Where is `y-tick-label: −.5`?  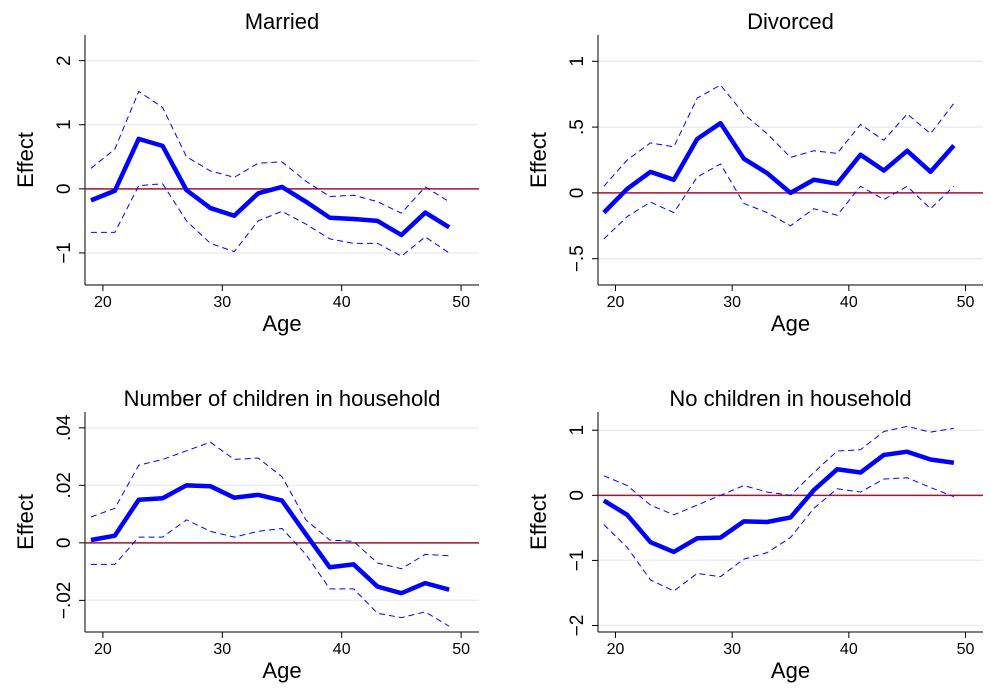 y-tick-label: −.5 is located at coordinates (577, 258).